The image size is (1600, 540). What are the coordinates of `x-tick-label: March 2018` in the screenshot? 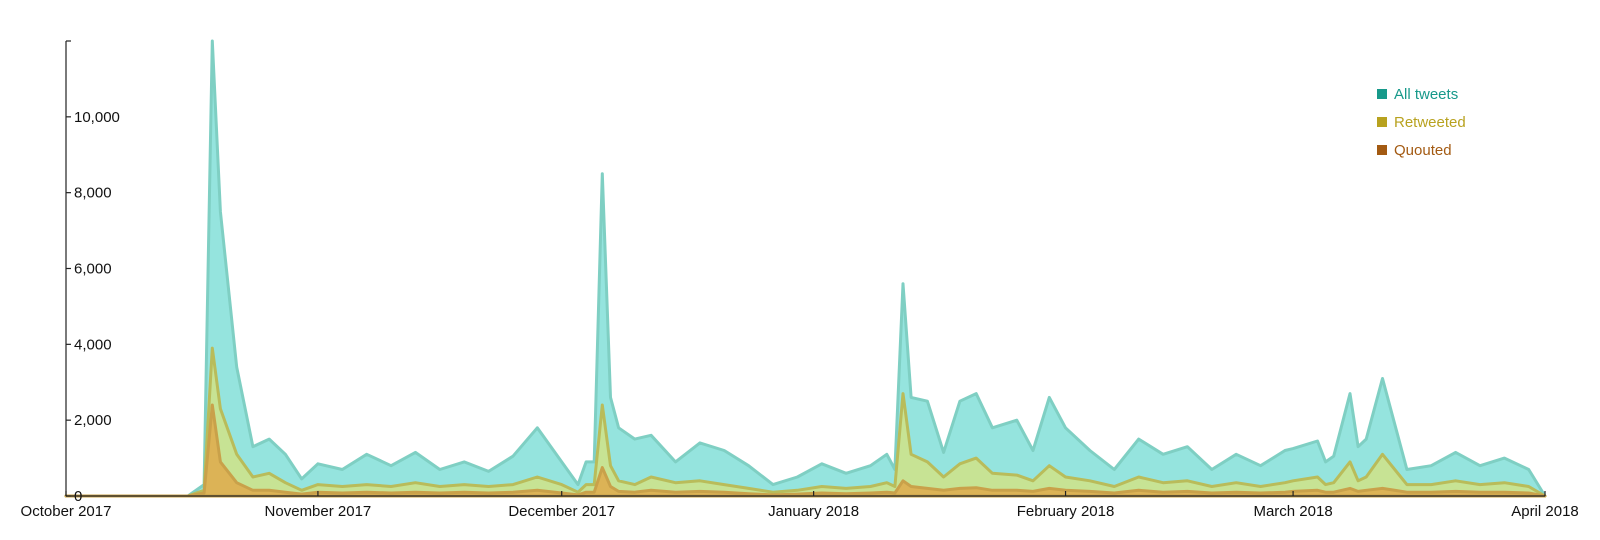 It's located at (1292, 511).